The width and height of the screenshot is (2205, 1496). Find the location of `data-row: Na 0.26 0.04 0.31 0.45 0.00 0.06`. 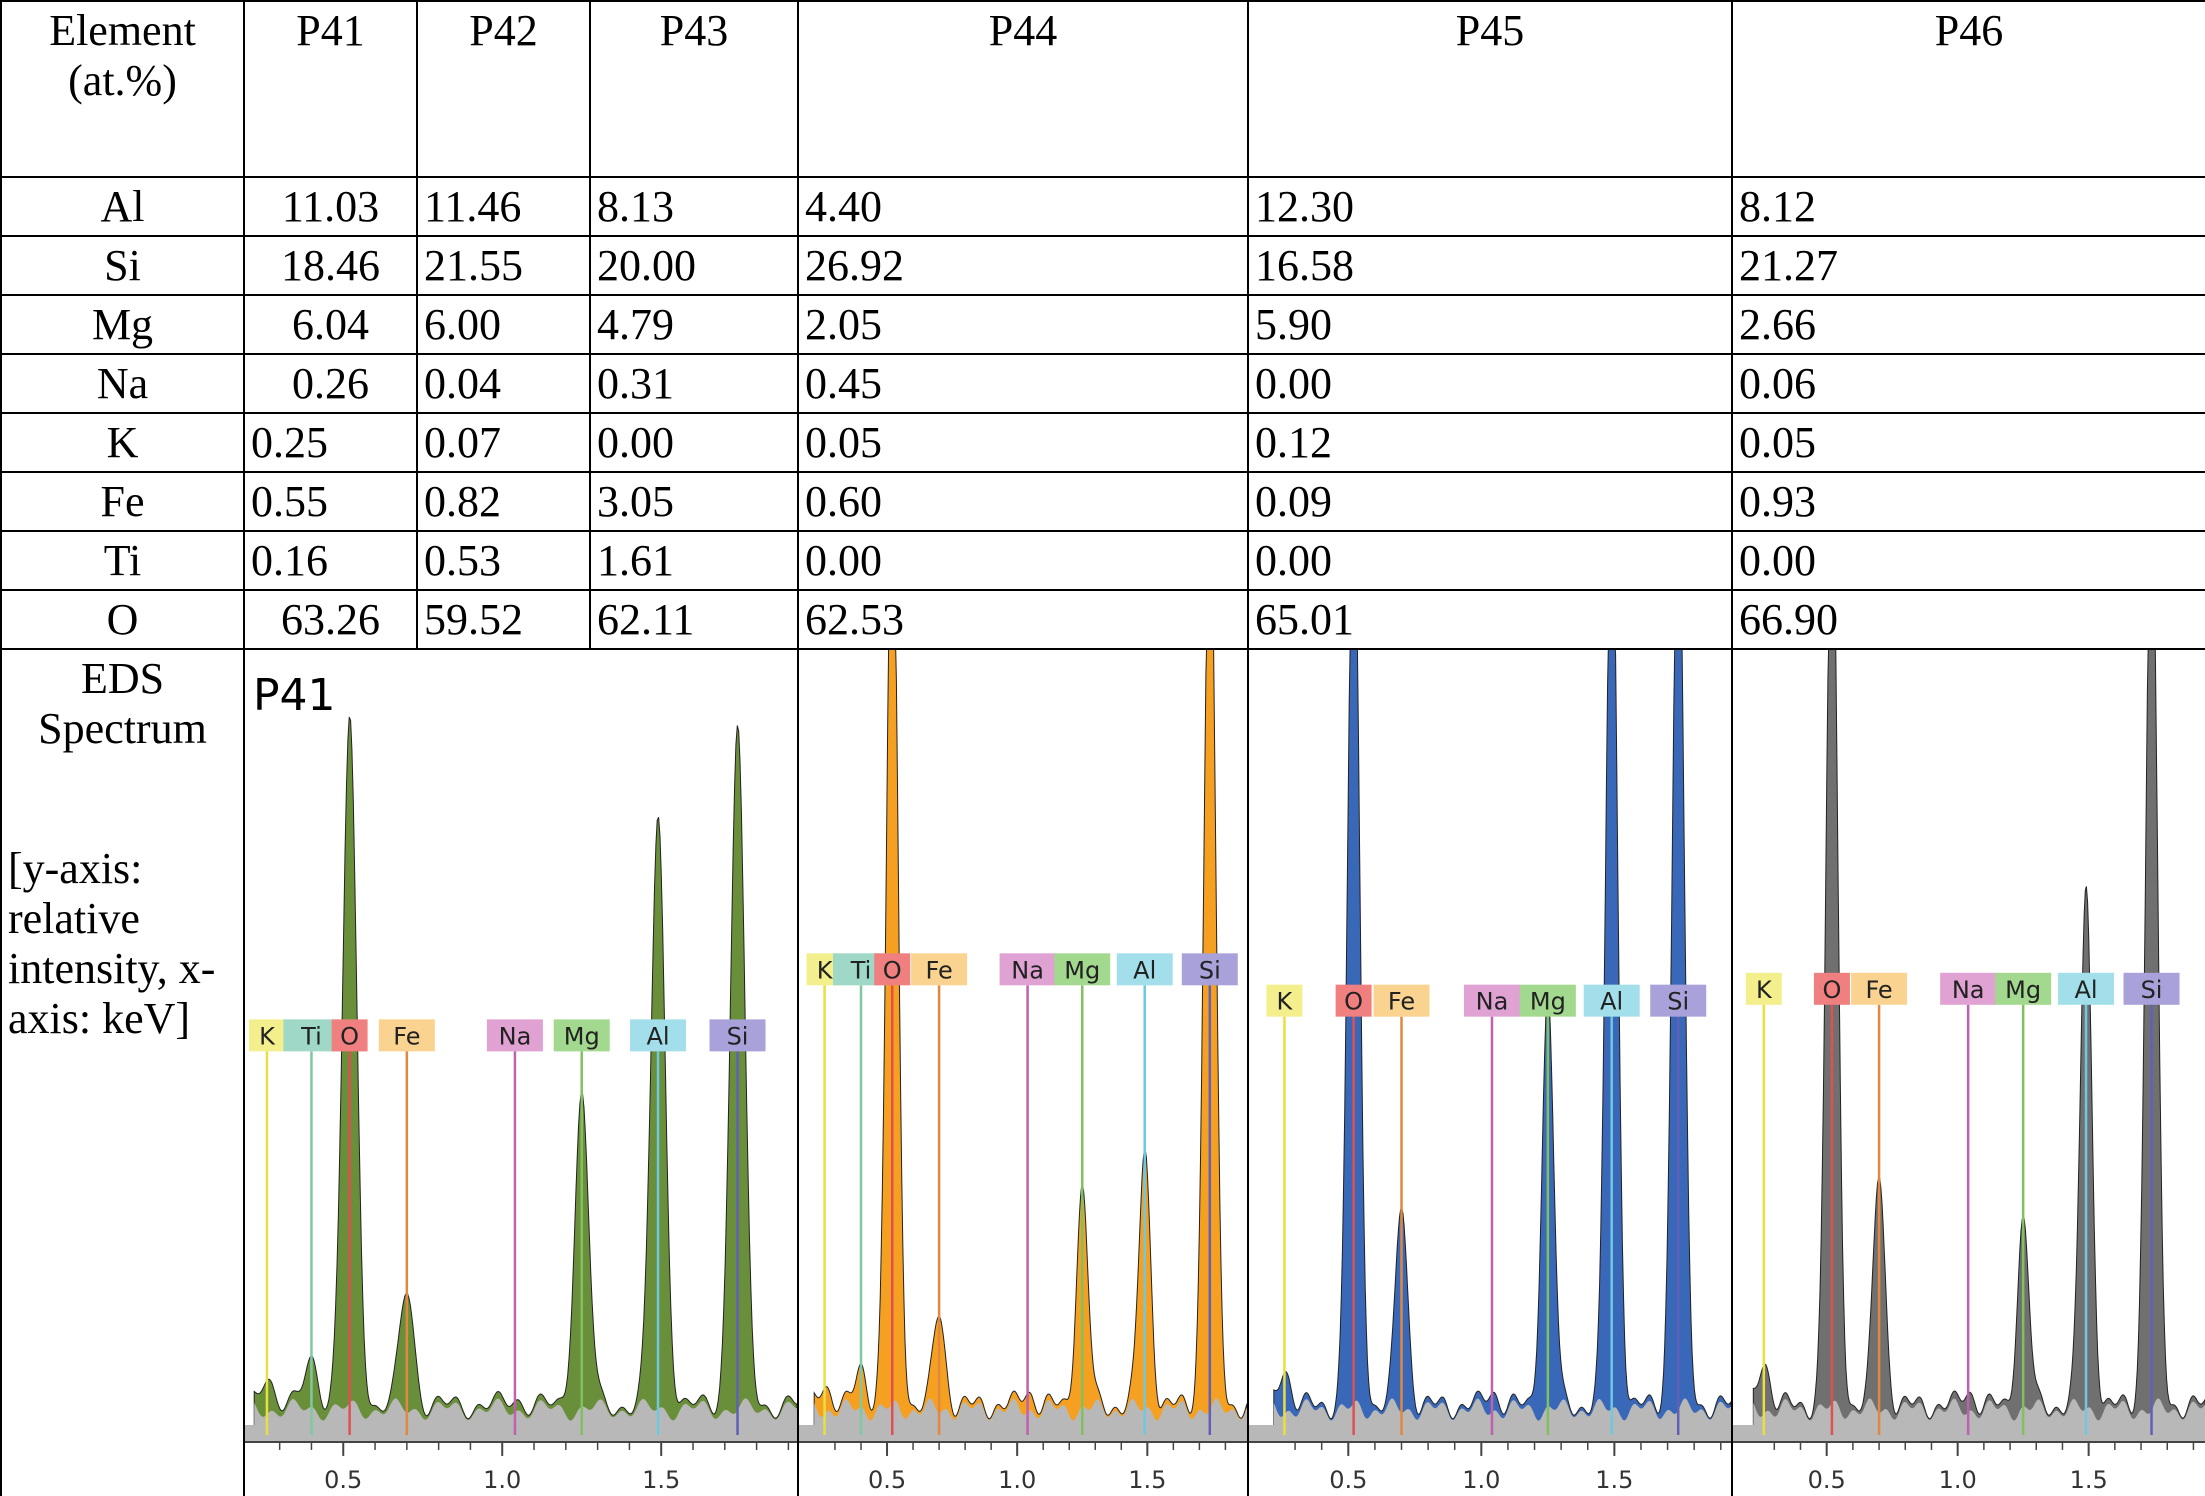

data-row: Na 0.26 0.04 0.31 0.45 0.00 0.06 is located at coordinates (1102, 383).